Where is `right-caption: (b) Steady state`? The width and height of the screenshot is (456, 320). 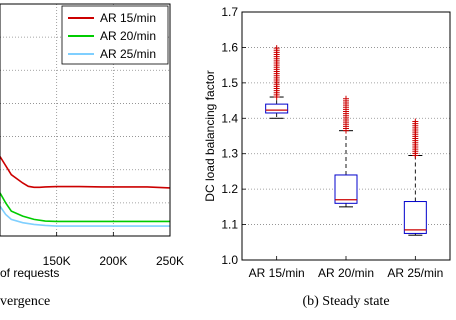 right-caption: (b) Steady state is located at coordinates (345, 301).